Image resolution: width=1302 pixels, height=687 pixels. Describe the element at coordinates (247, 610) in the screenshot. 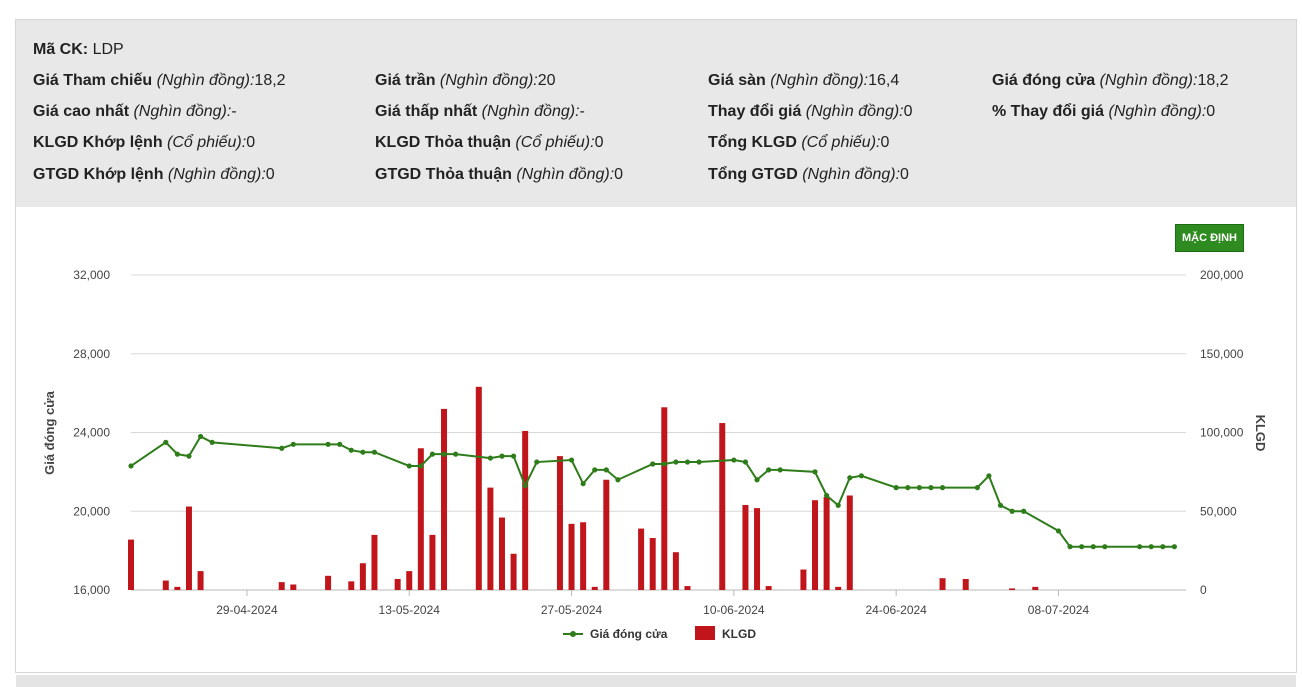

I see `x-tick-label: 29-04-2024` at that location.